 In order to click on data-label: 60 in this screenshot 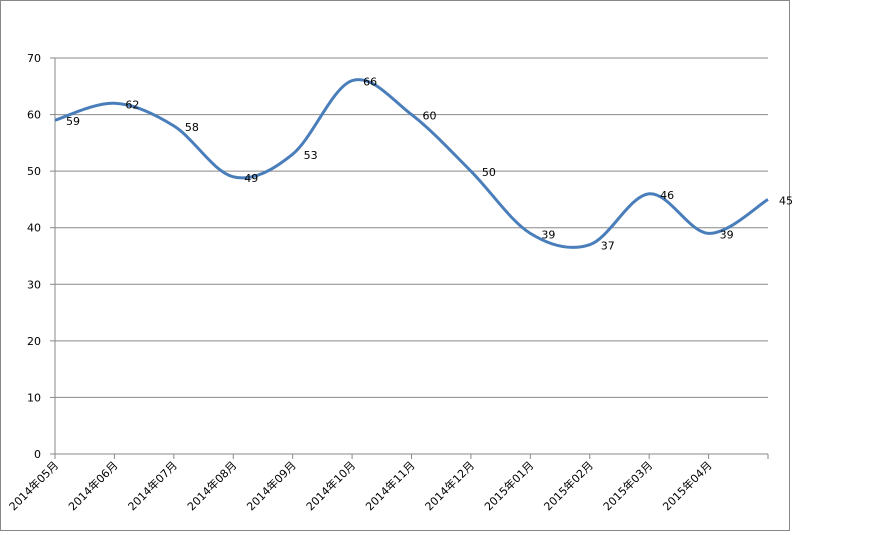, I will do `click(430, 116)`.